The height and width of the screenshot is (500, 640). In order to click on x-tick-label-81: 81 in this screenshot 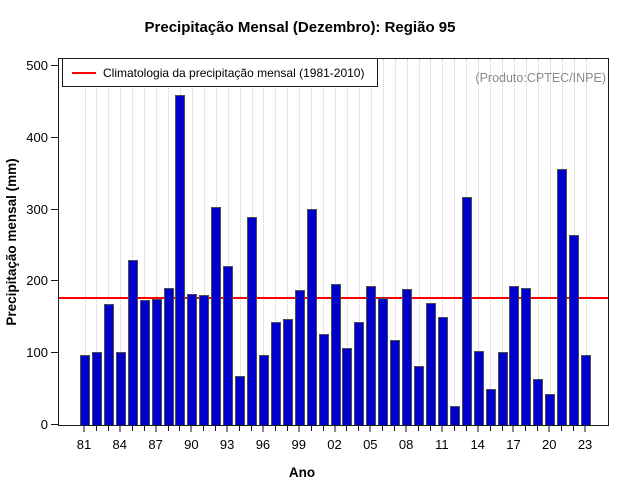, I will do `click(84, 444)`.